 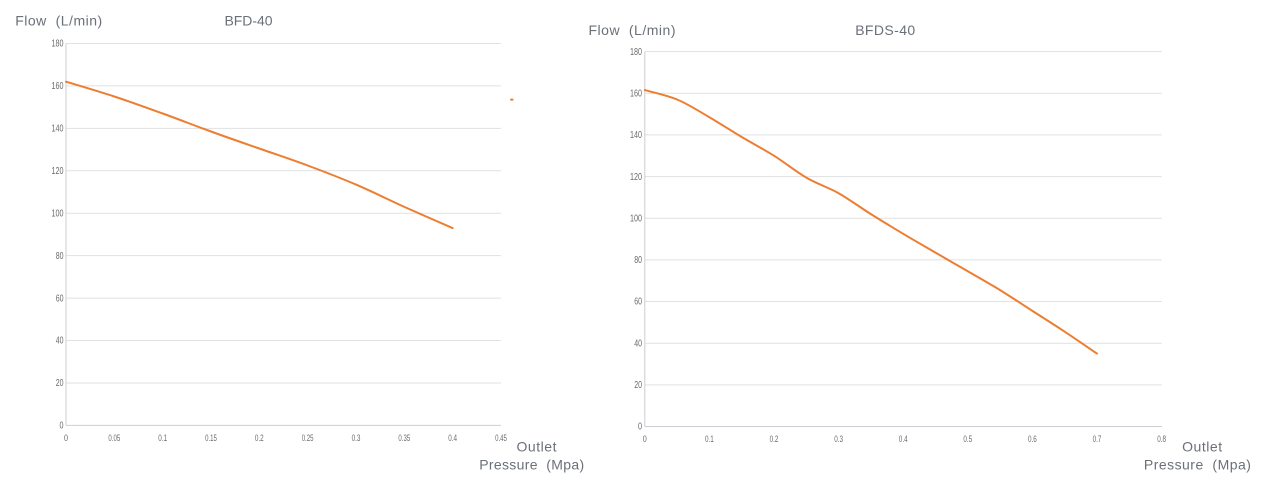 I want to click on svg-text: 0.25, so click(x=308, y=438).